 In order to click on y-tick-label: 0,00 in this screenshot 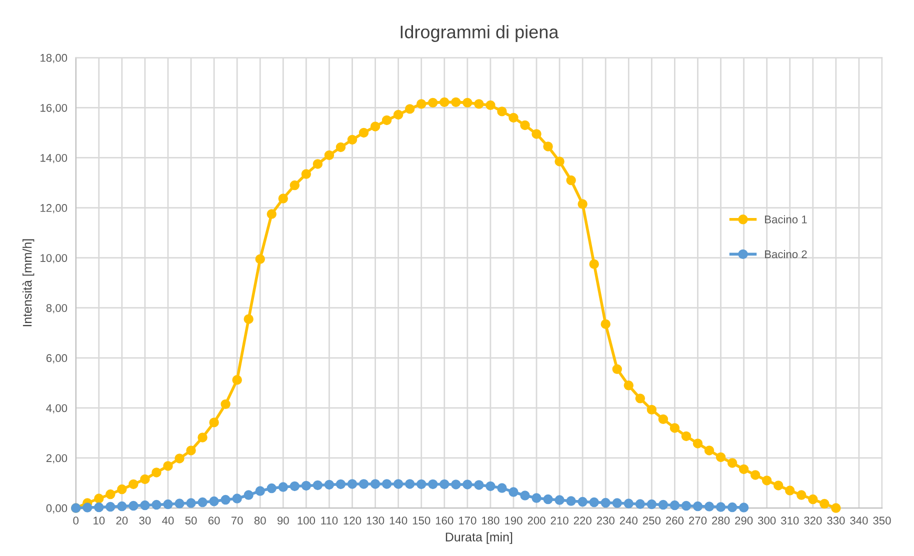, I will do `click(57, 509)`.